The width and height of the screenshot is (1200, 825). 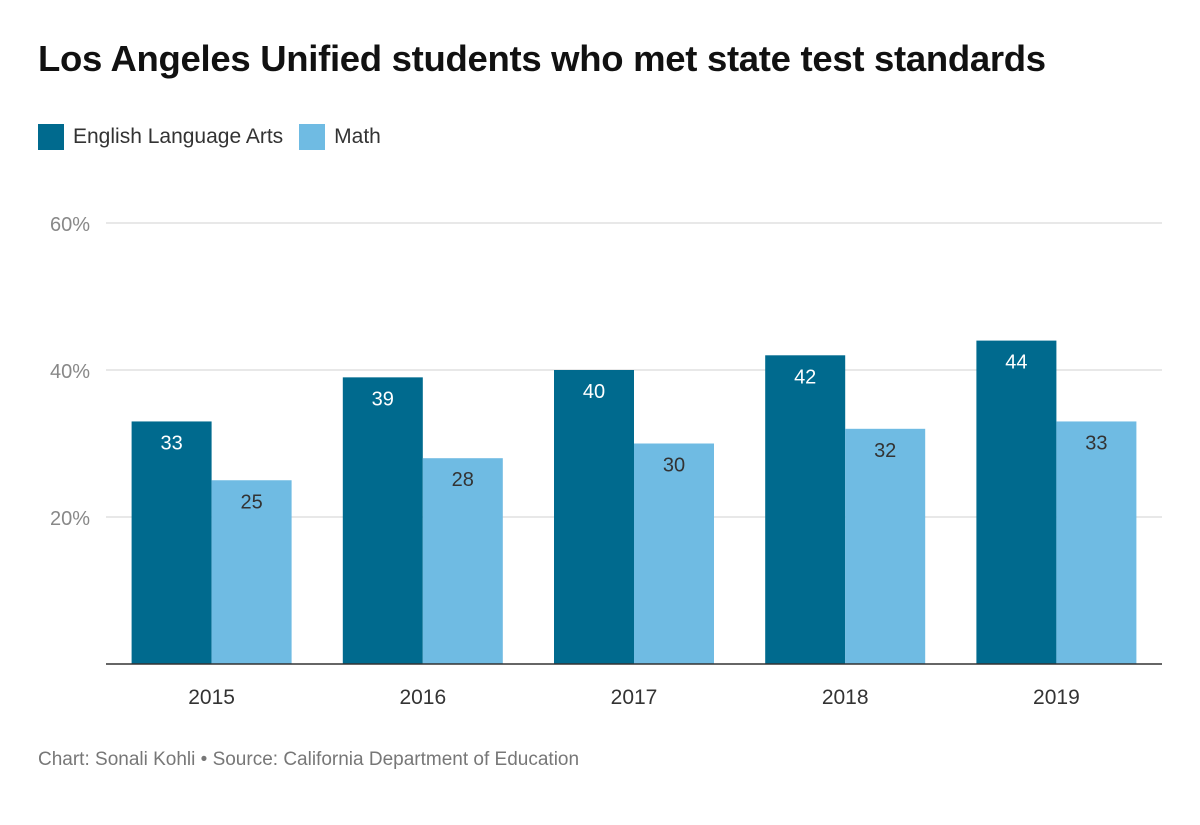 I want to click on bar-ela-2019, so click(x=1016, y=502).